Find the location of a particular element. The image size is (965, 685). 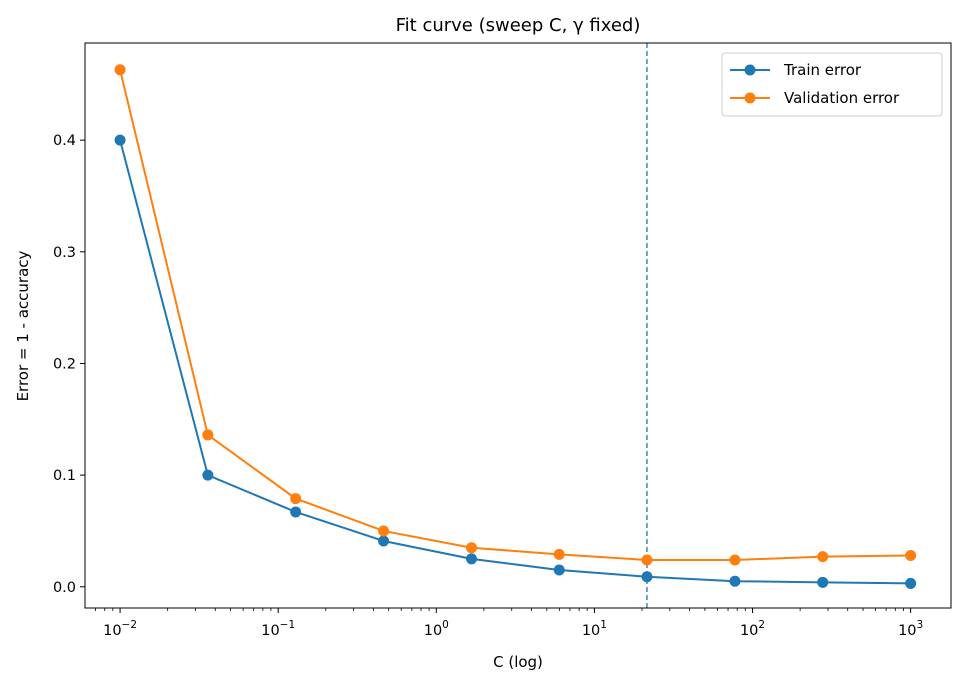

y-axis: 0.0 0.1 0.2 0.3 0.4 is located at coordinates (69, 364).